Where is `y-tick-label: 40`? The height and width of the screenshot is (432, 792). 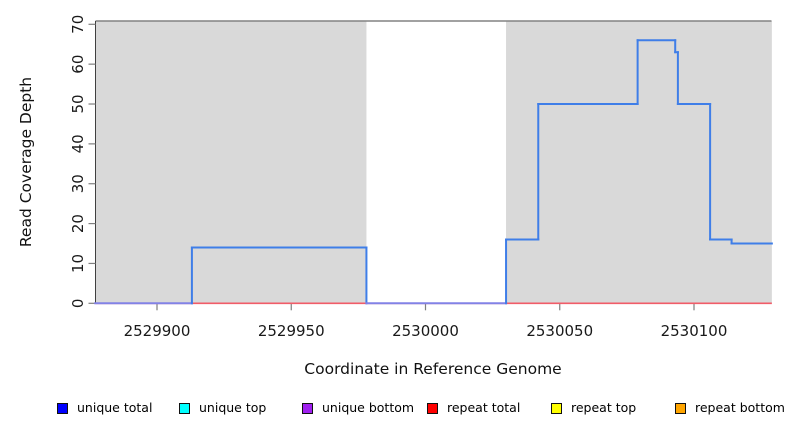
y-tick-label: 40 is located at coordinates (78, 143).